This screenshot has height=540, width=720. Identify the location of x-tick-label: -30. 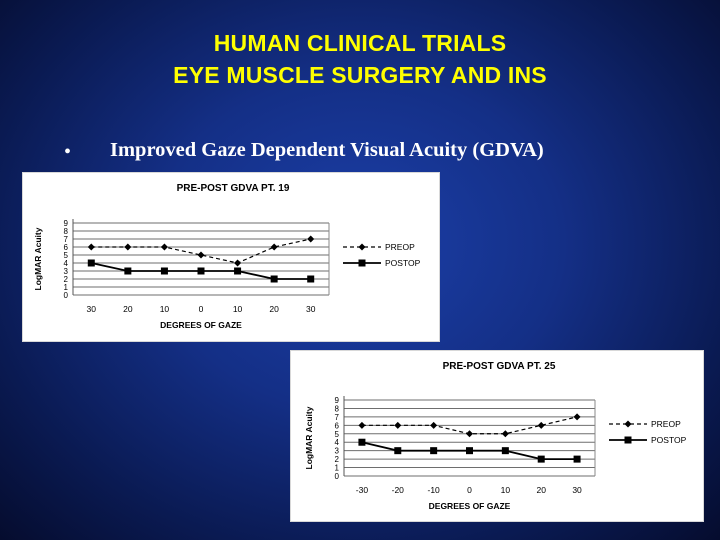
(362, 490).